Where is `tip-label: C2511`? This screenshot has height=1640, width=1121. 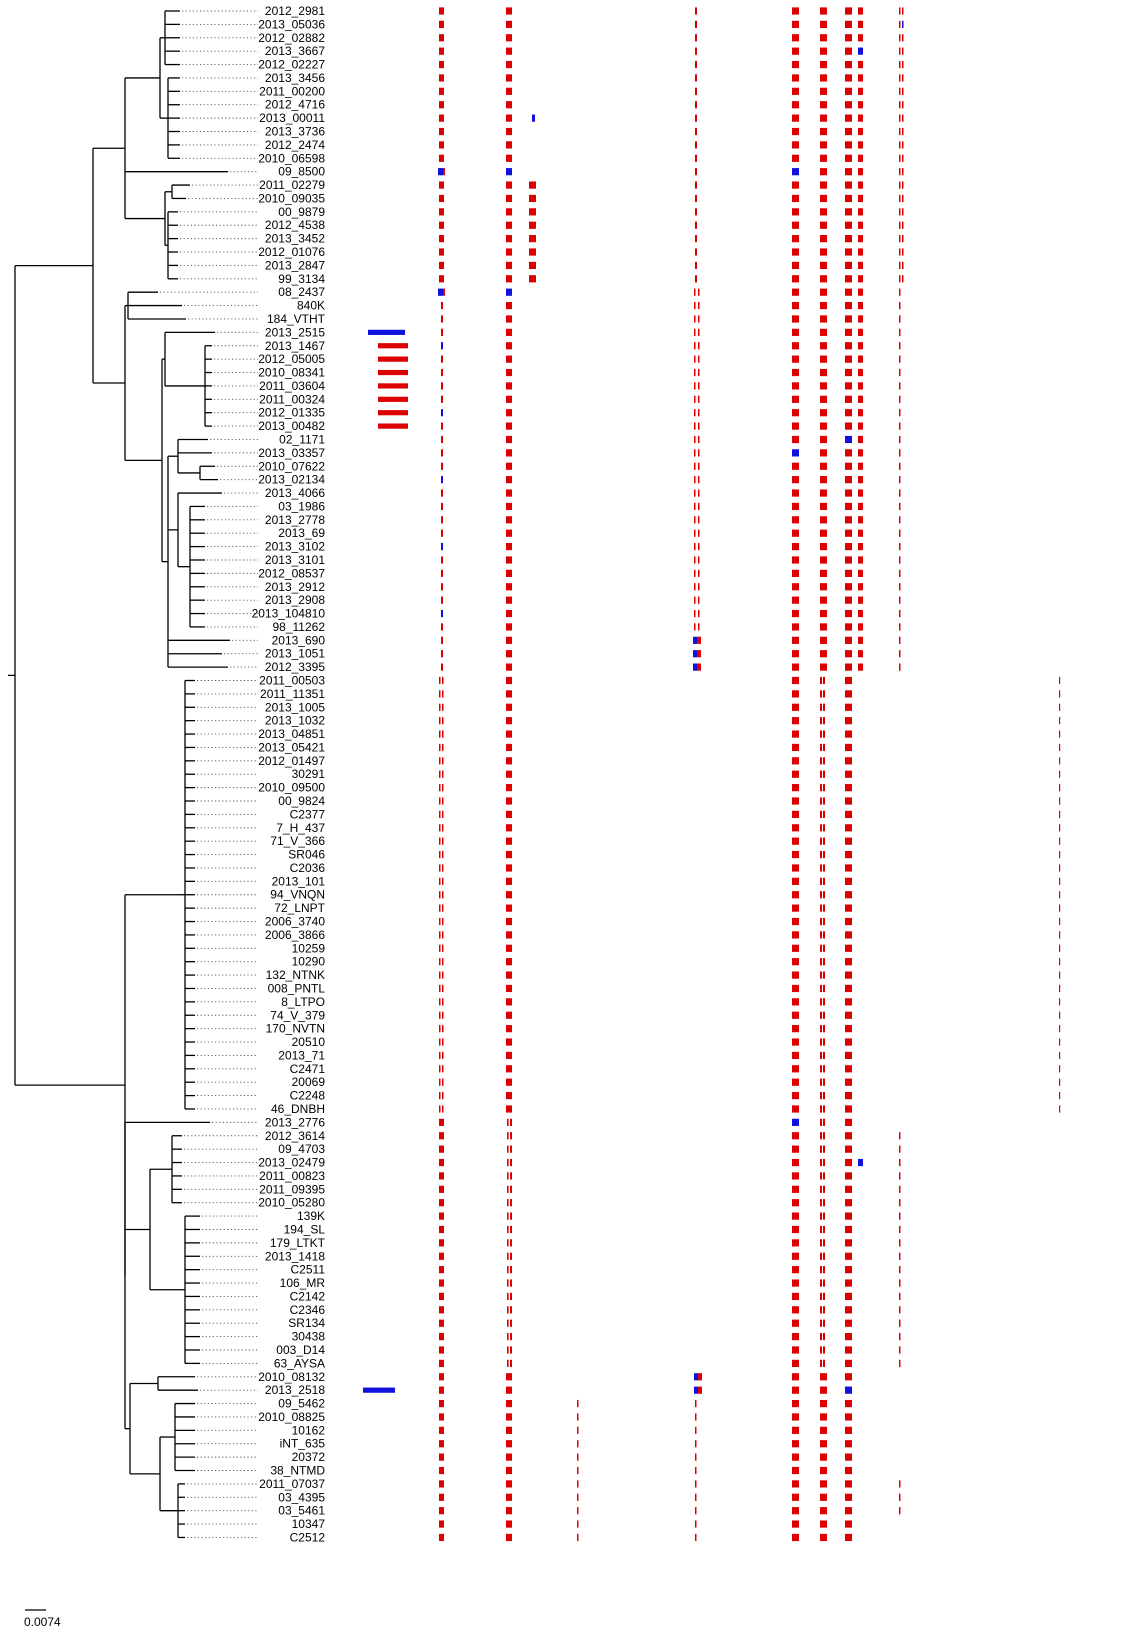
tip-label: C2511 is located at coordinates (308, 1270).